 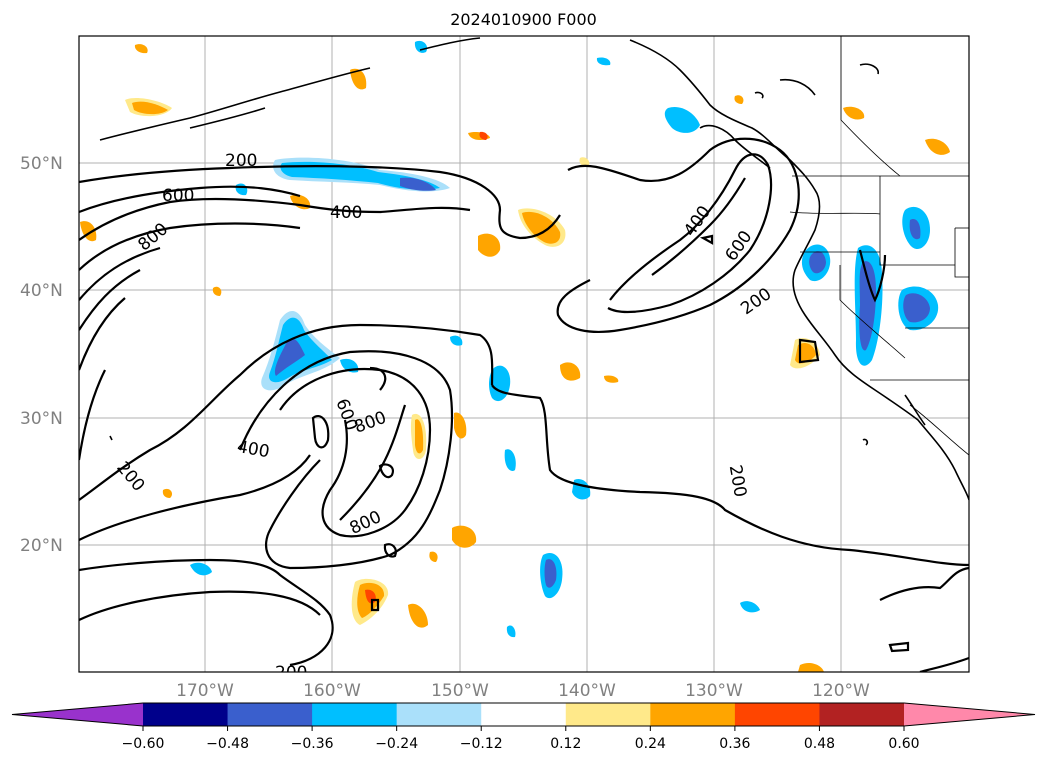 What do you see at coordinates (332, 691) in the screenshot?
I see `lon-label: 160°W` at bounding box center [332, 691].